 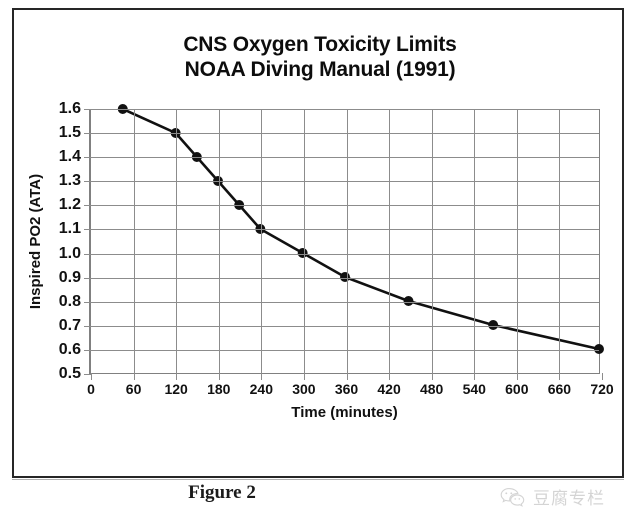 I want to click on caption-divider, so click(x=318, y=479).